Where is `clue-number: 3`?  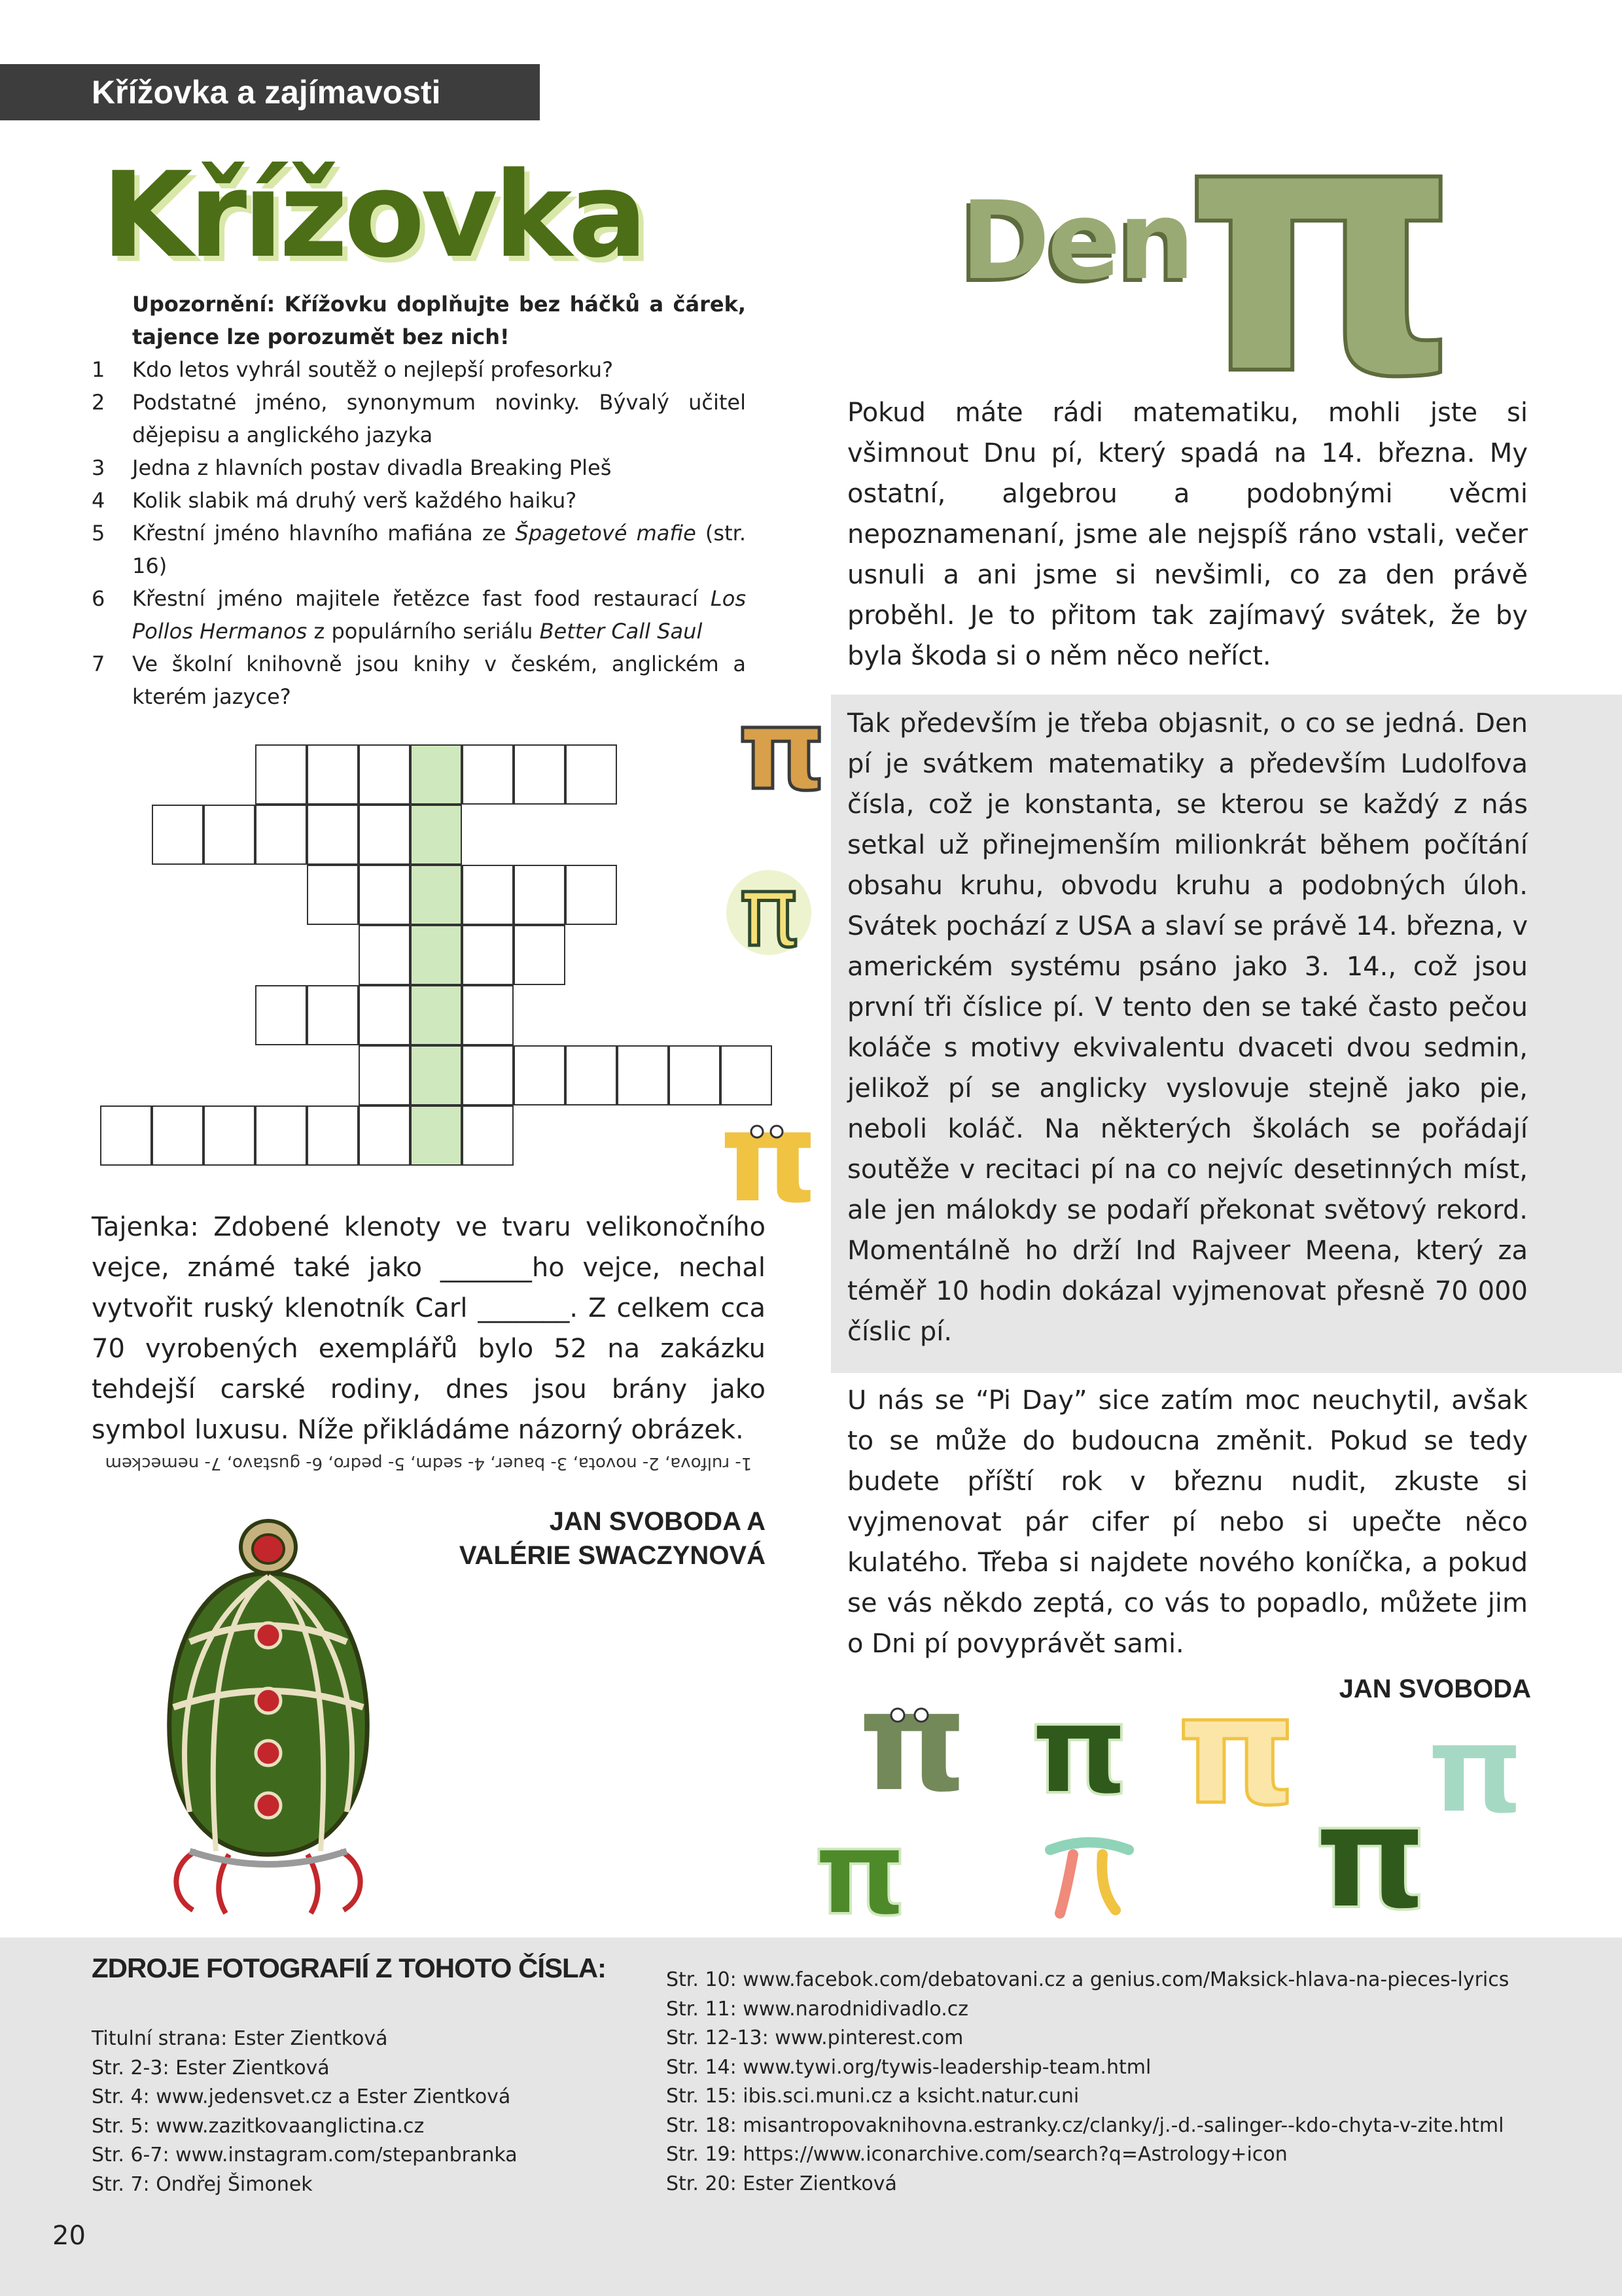 clue-number: 3 is located at coordinates (99, 467).